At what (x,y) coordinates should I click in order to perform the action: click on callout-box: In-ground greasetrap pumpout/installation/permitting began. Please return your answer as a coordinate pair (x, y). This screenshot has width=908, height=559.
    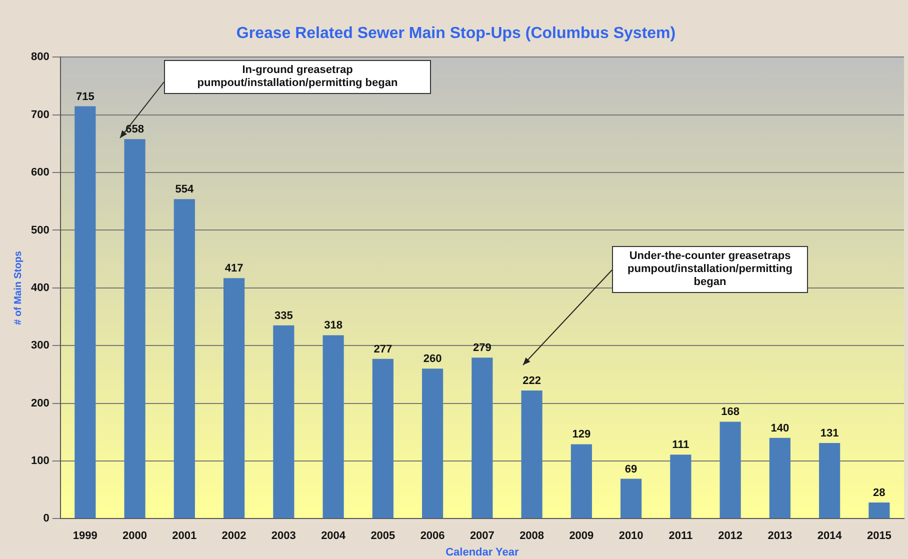
    Looking at the image, I should click on (297, 77).